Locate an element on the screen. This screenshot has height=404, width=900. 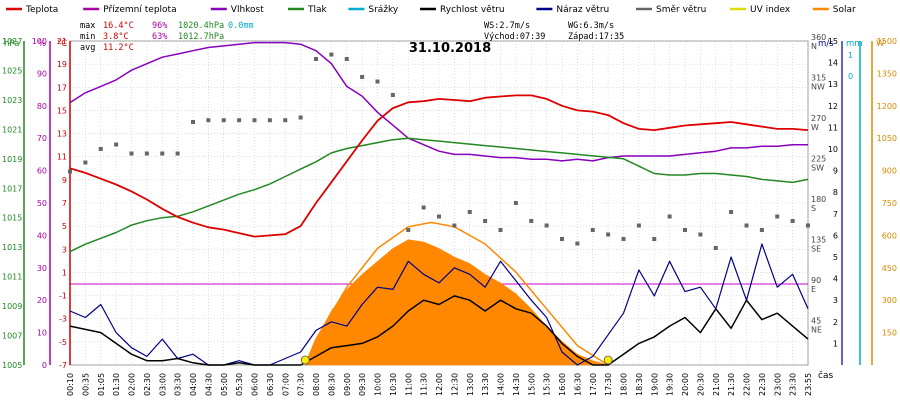
legend-entry: Přízemní teplota is located at coordinates (139, 10).